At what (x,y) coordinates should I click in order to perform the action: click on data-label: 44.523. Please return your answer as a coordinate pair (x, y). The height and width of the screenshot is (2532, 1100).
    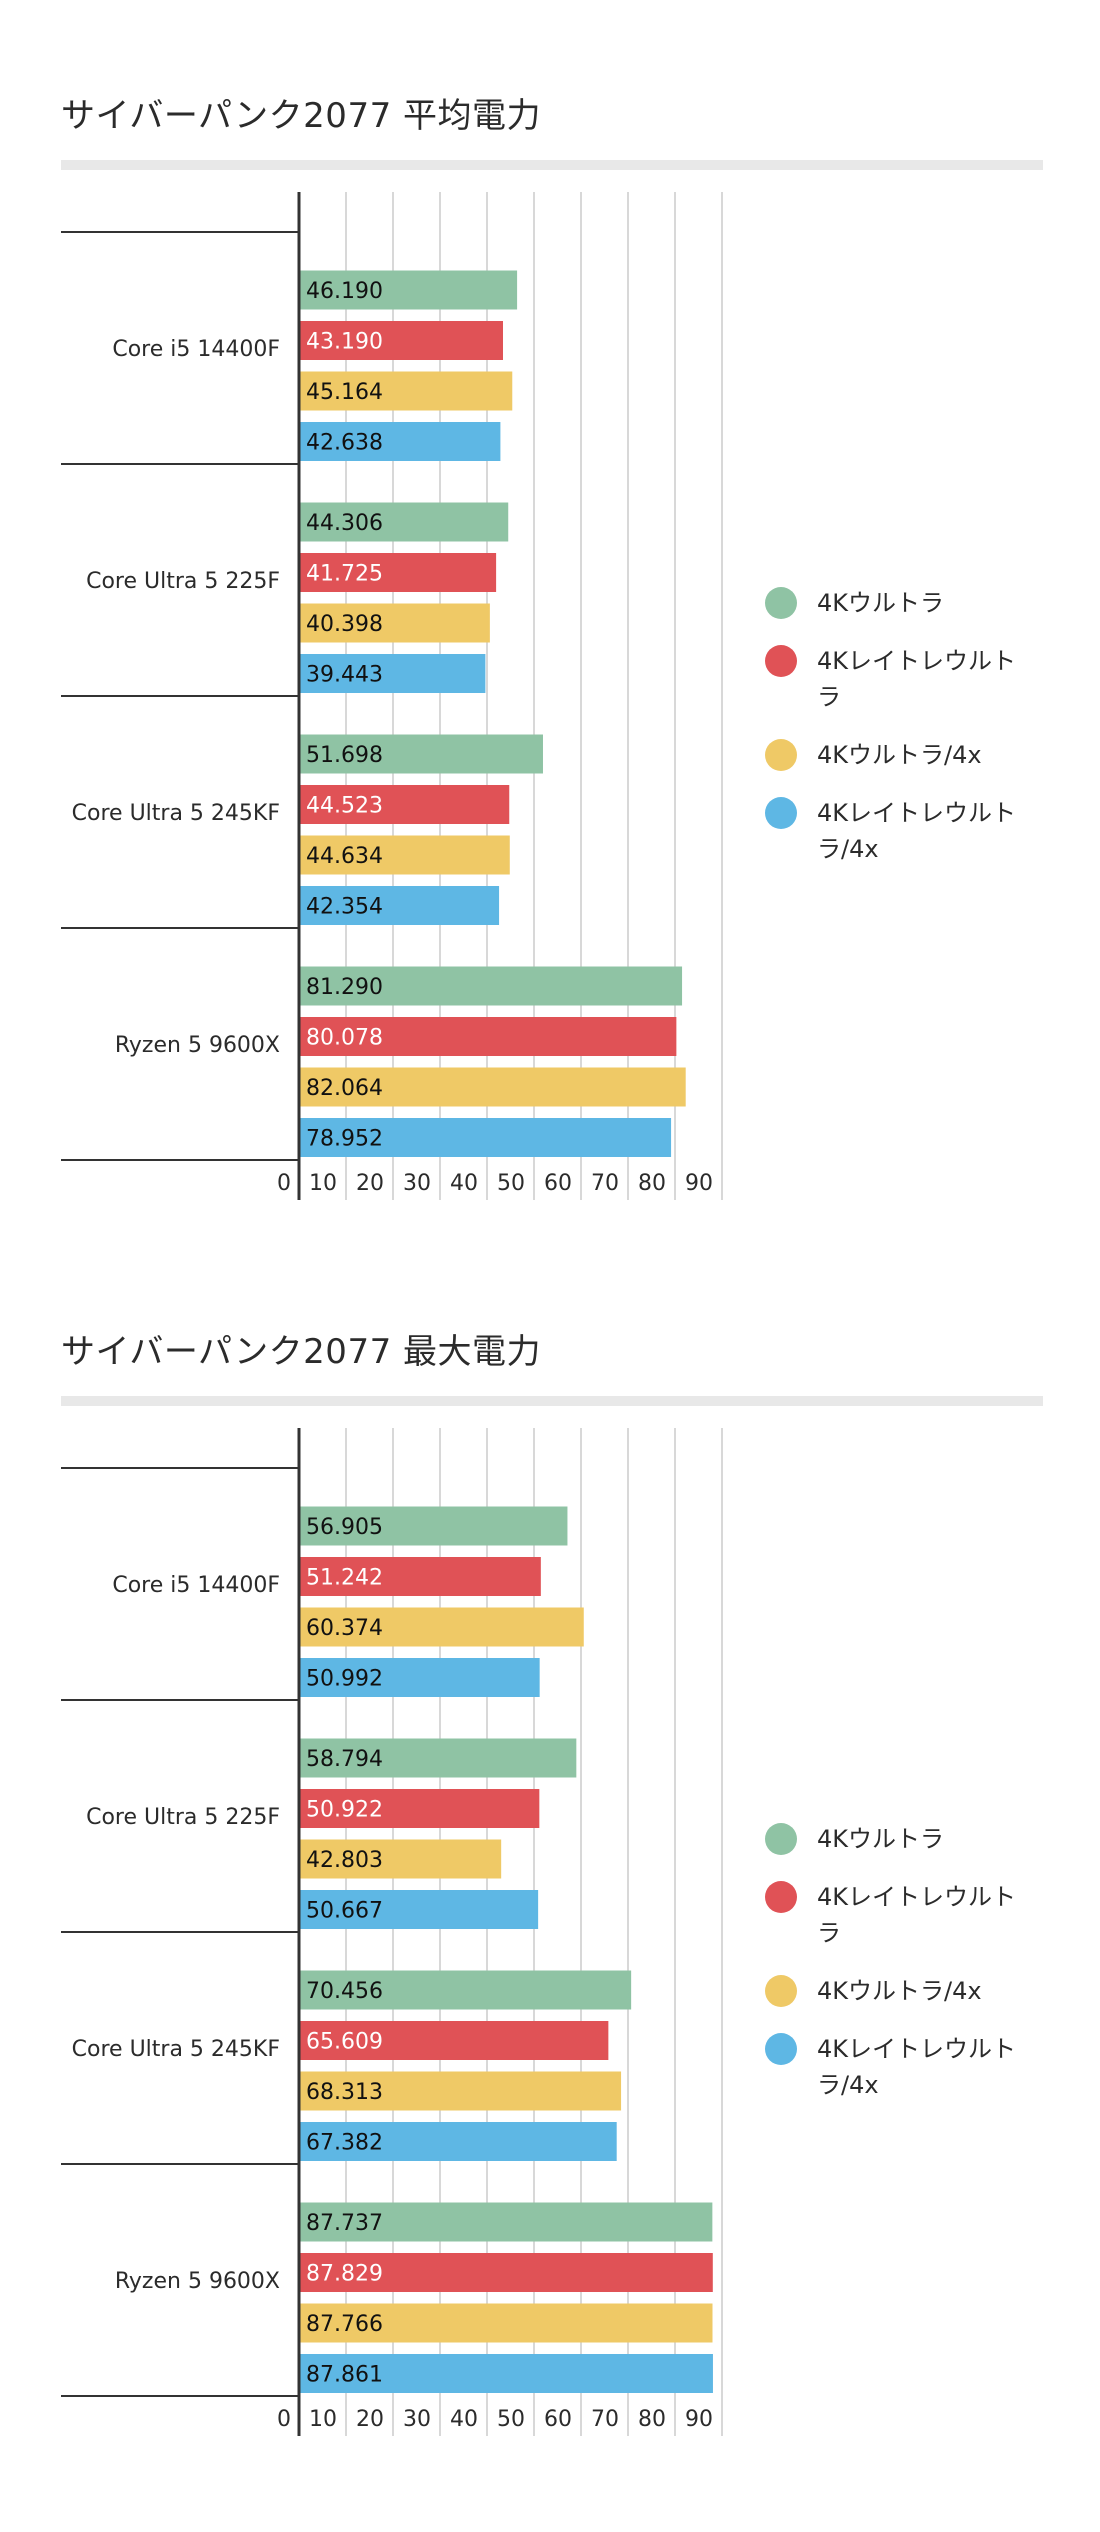
    Looking at the image, I should click on (344, 806).